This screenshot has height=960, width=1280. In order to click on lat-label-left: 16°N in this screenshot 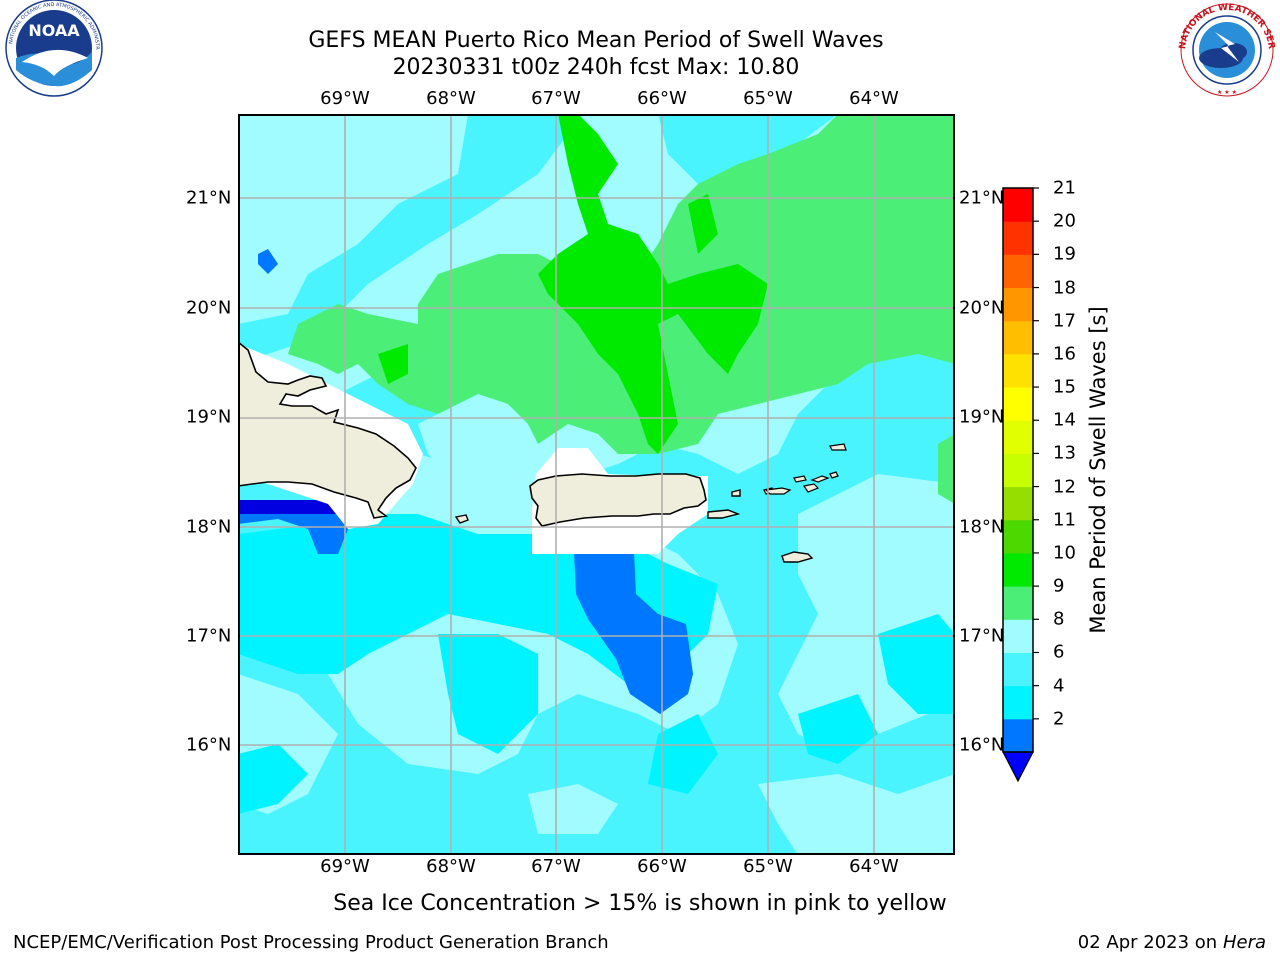, I will do `click(209, 745)`.